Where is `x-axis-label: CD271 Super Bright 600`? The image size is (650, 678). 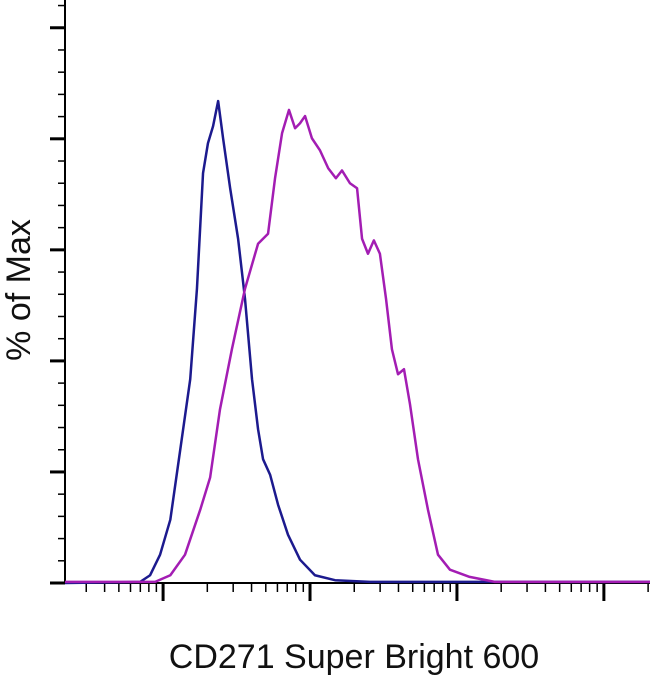
x-axis-label: CD271 Super Bright 600 is located at coordinates (354, 657).